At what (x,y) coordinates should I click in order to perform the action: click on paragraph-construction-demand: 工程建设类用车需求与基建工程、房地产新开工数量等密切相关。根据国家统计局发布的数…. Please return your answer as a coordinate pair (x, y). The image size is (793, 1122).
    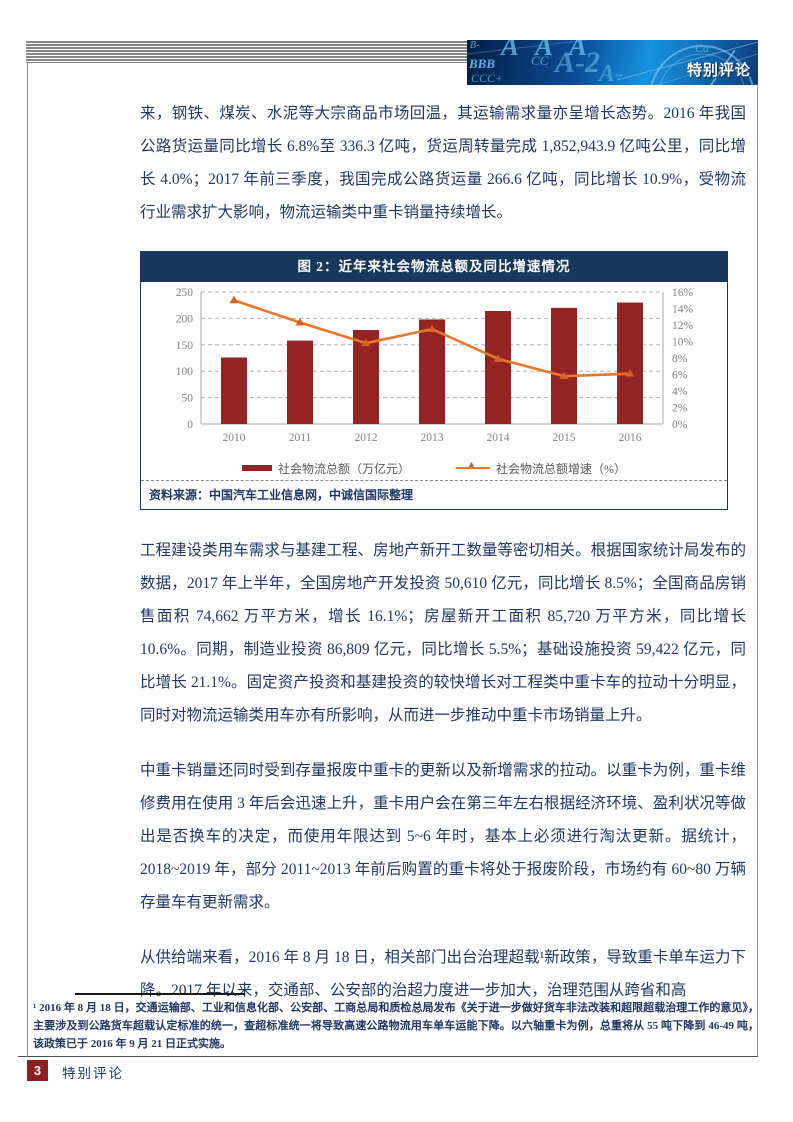
    Looking at the image, I should click on (443, 633).